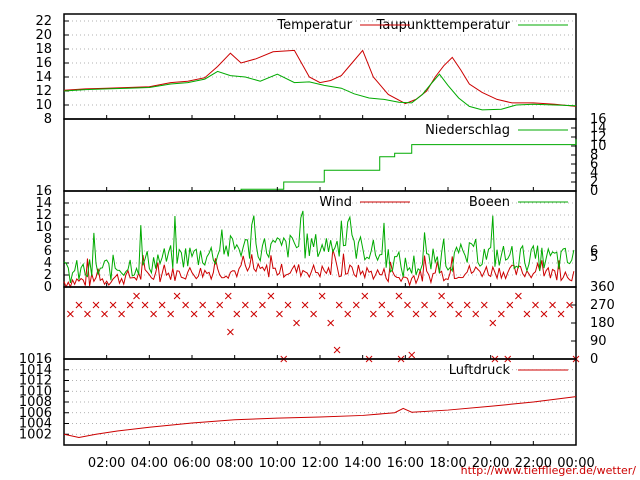 The height and width of the screenshot is (480, 640). What do you see at coordinates (319, 247) in the screenshot?
I see `series-line-boeen` at bounding box center [319, 247].